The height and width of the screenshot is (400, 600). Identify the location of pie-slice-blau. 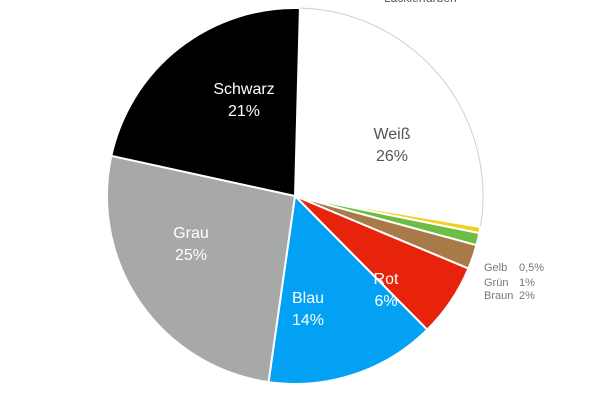
(348, 290).